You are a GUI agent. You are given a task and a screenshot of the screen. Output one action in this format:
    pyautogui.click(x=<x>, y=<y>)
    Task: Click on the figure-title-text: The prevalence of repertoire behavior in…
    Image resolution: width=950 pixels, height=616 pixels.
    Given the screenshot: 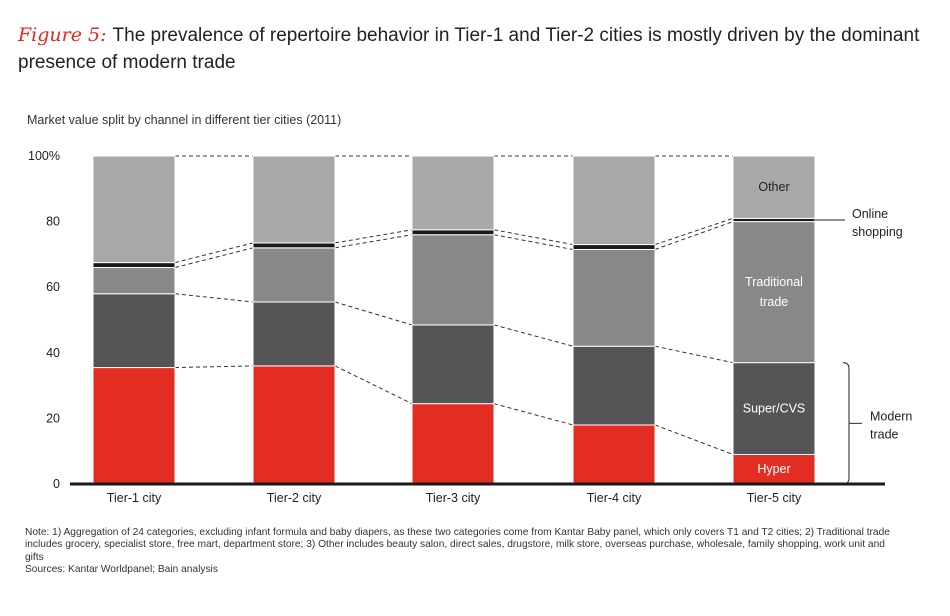 What is the action you would take?
    pyautogui.click(x=469, y=49)
    